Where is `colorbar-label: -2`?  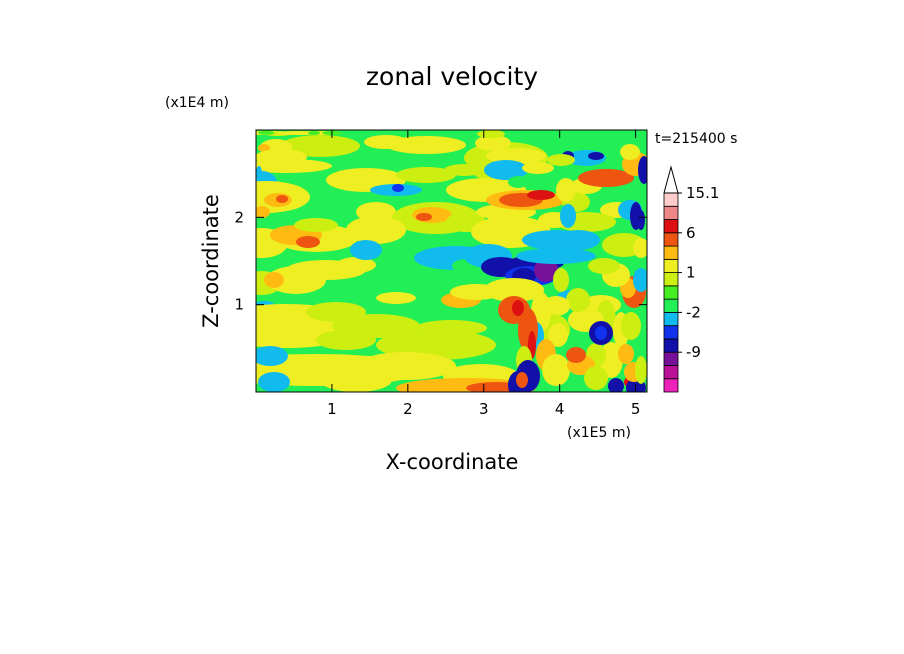 colorbar-label: -2 is located at coordinates (693, 312).